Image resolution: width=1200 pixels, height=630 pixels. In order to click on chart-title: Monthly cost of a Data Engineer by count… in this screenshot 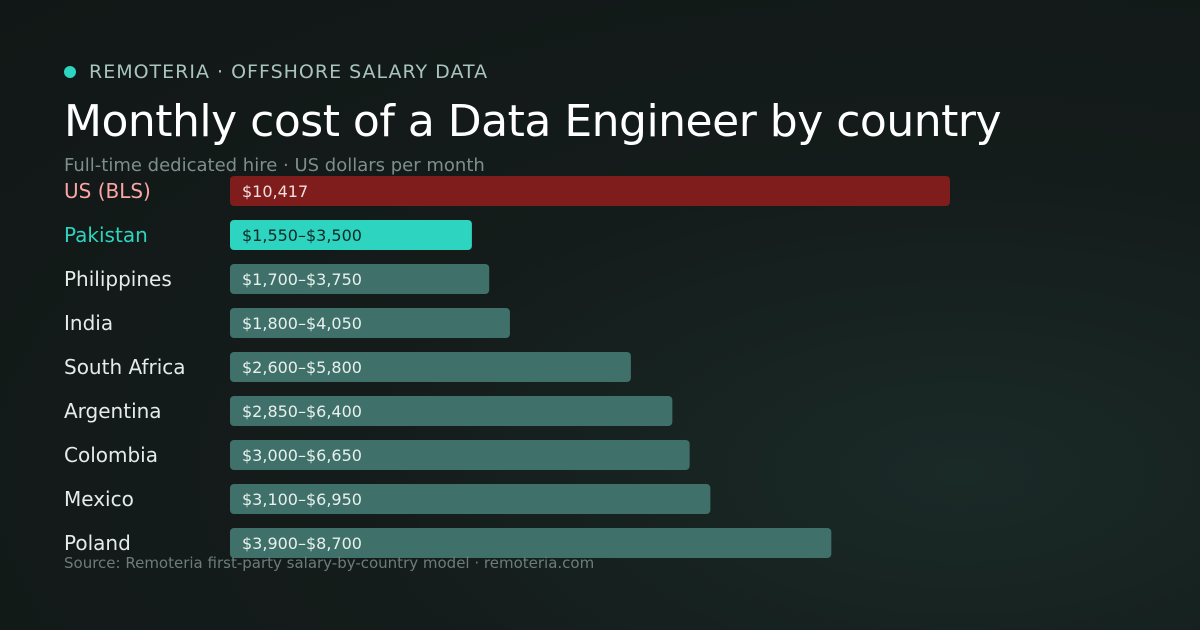, I will do `click(533, 121)`.